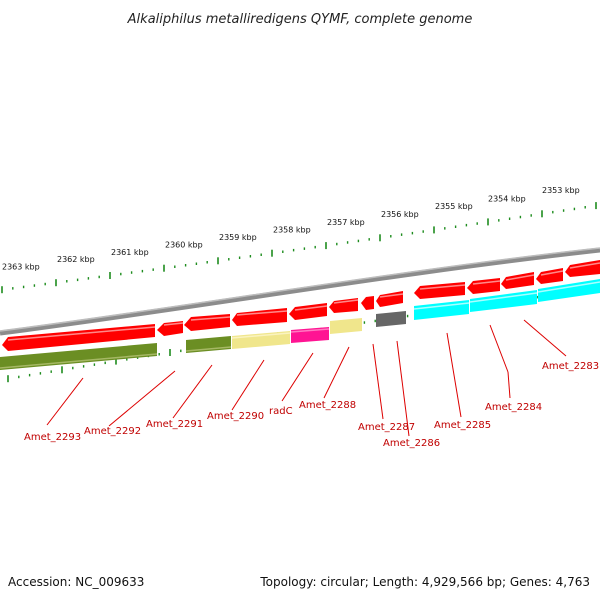 The image size is (600, 600). Describe the element at coordinates (76, 582) in the screenshot. I see `accession-text: Accession: NC_009633` at that location.